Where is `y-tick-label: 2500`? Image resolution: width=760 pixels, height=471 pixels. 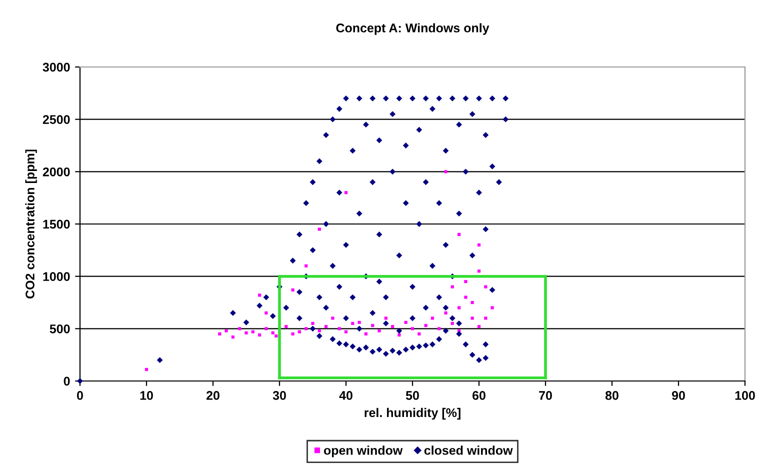
y-tick-label: 2500 is located at coordinates (56, 119).